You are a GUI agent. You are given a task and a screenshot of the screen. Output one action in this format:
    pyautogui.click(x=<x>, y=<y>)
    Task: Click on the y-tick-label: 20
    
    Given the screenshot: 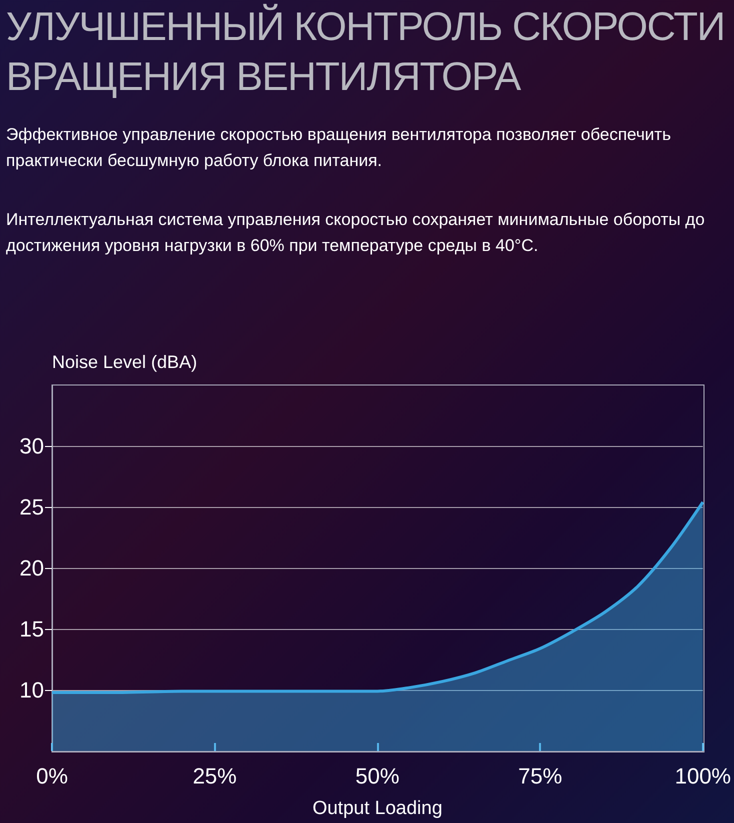 What is the action you would take?
    pyautogui.click(x=32, y=568)
    